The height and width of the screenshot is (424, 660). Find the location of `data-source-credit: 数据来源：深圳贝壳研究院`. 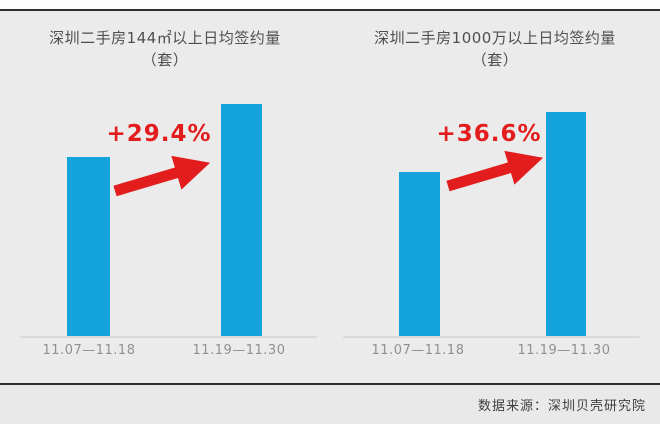

data-source-credit: 数据来源：深圳贝壳研究院 is located at coordinates (561, 406).